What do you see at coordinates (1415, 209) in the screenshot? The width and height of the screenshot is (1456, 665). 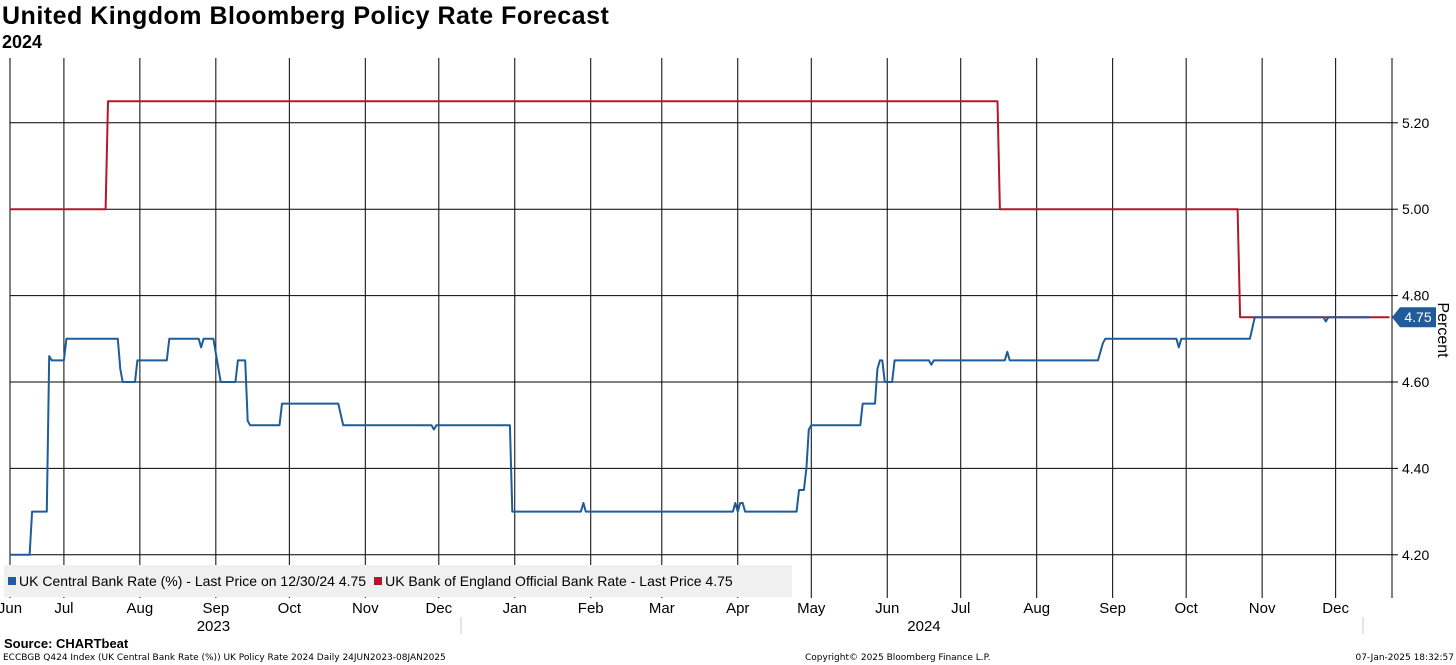 I see `y-tick-label: 5.00` at bounding box center [1415, 209].